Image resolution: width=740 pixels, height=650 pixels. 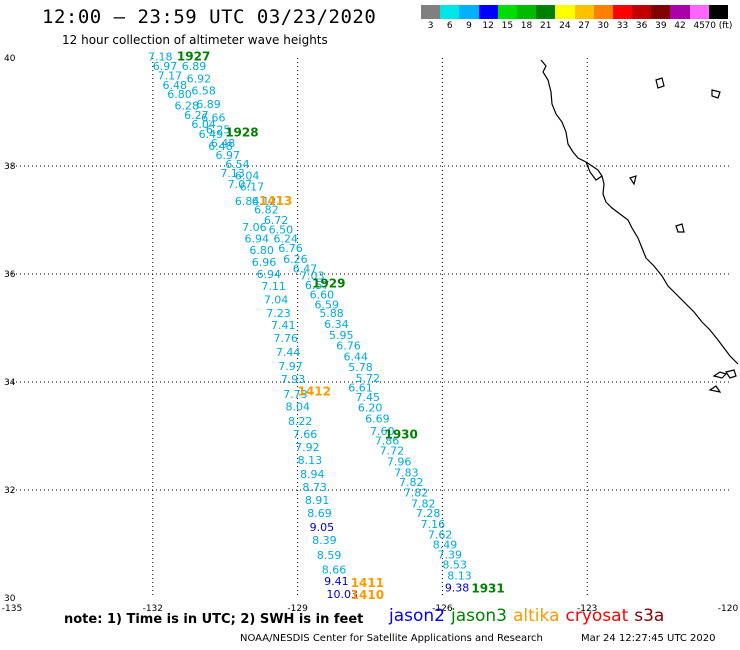 What do you see at coordinates (187, 105) in the screenshot?
I see `swh-value: 6.28` at bounding box center [187, 105].